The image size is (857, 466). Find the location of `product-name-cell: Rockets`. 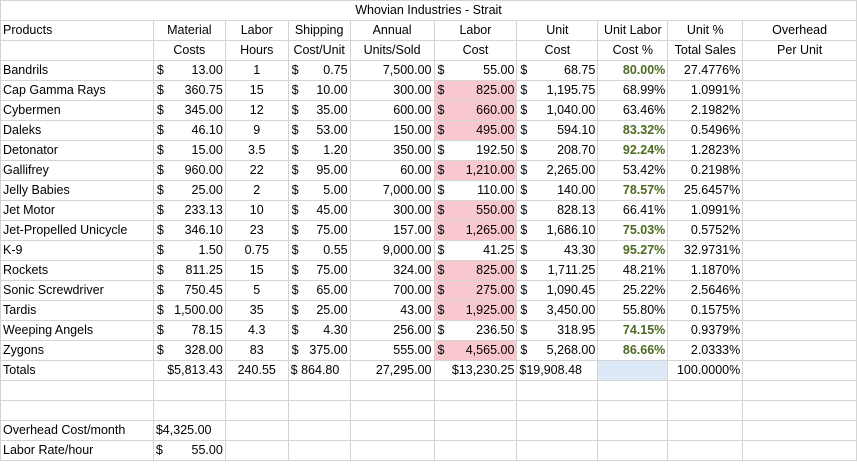

product-name-cell: Rockets is located at coordinates (77, 270).